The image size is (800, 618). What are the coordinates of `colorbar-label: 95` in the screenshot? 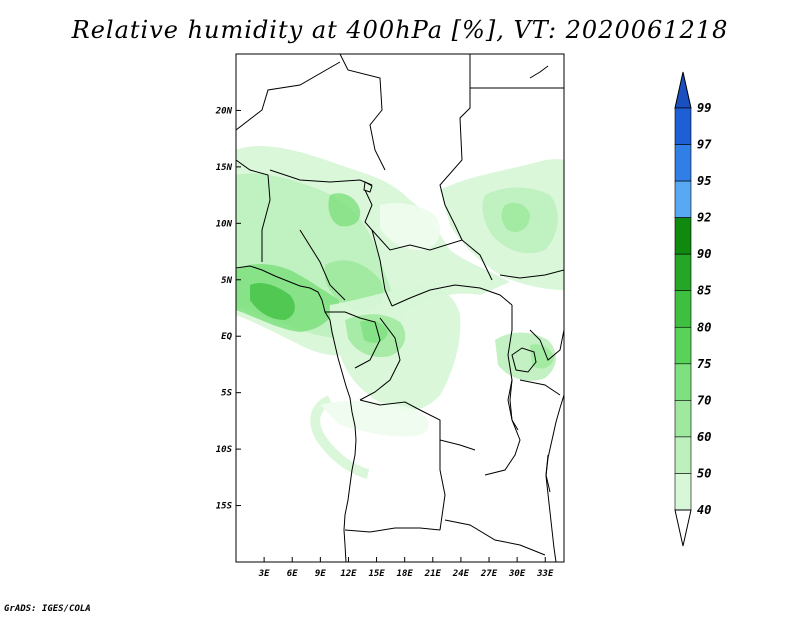 It's located at (704, 181).